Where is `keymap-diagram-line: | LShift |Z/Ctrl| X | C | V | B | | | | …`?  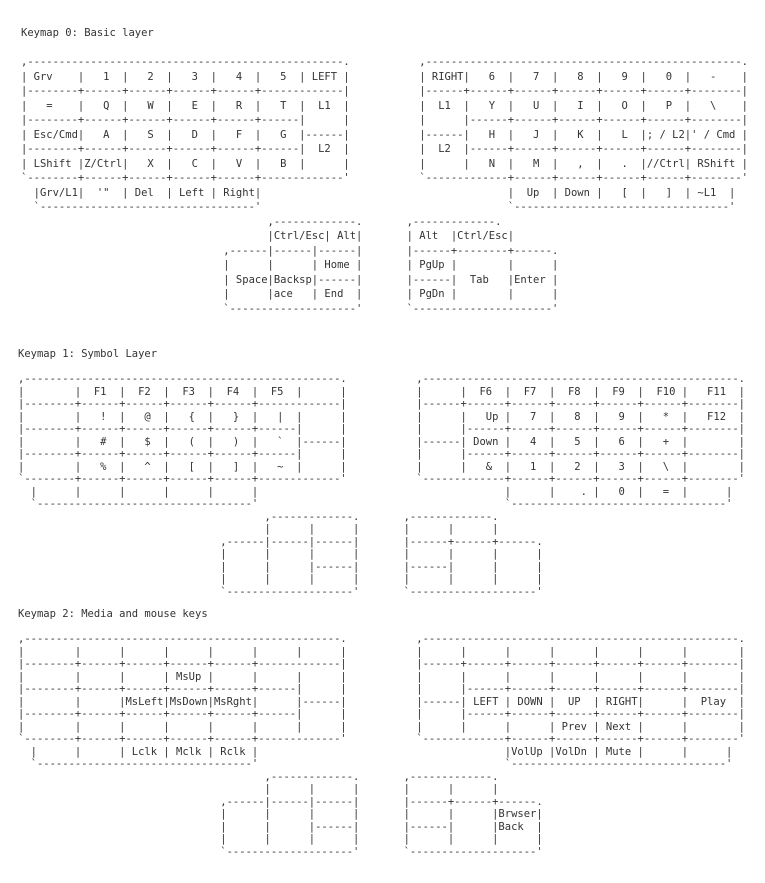 keymap-diagram-line: | LShift |Z/Ctrl| X | C | V | B | | | | … is located at coordinates (384, 163).